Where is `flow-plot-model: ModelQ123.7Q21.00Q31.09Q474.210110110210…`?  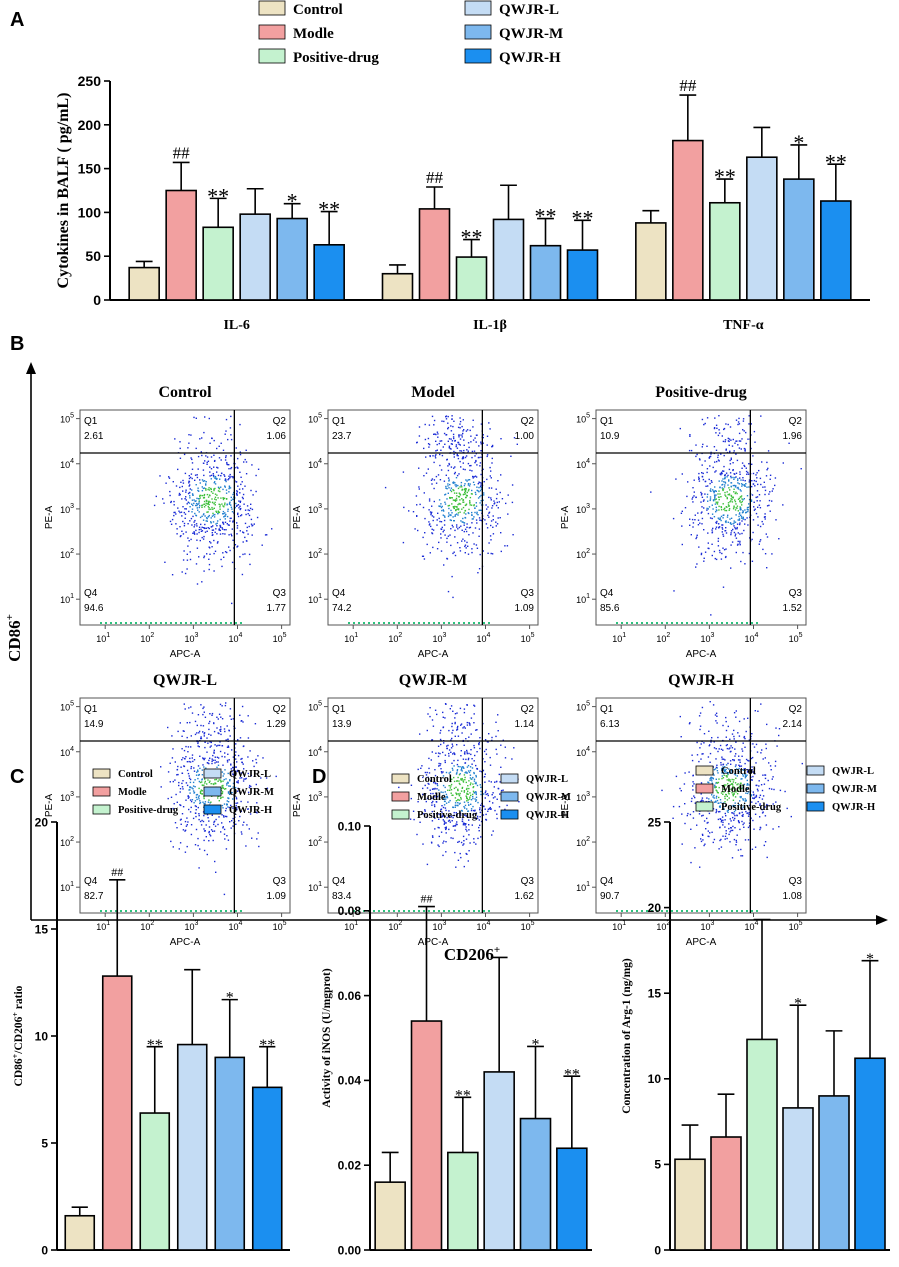 flow-plot-model: ModelQ123.7Q21.00Q31.09Q474.210110110210… is located at coordinates (415, 522).